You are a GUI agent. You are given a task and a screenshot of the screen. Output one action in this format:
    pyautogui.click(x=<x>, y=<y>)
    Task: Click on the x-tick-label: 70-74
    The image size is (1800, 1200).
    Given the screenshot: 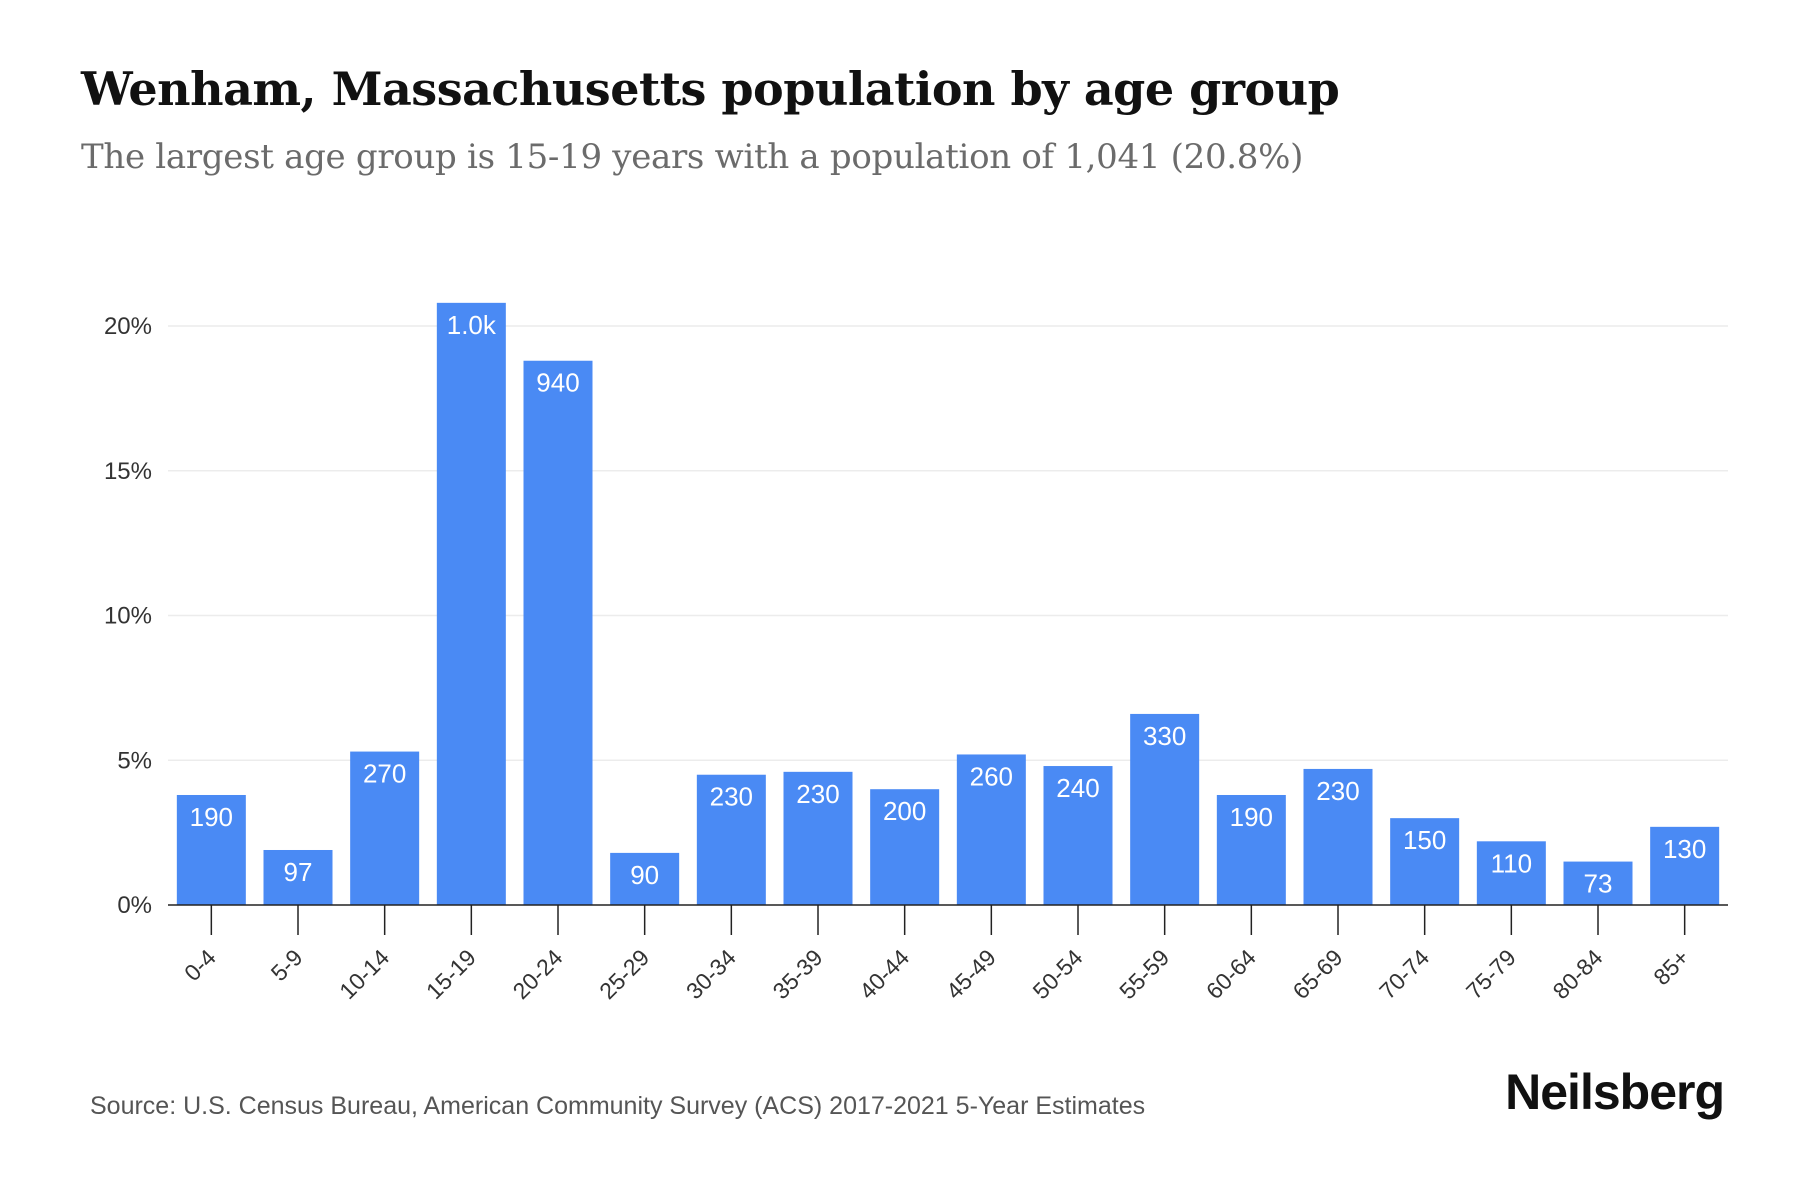 What is the action you would take?
    pyautogui.click(x=1404, y=974)
    